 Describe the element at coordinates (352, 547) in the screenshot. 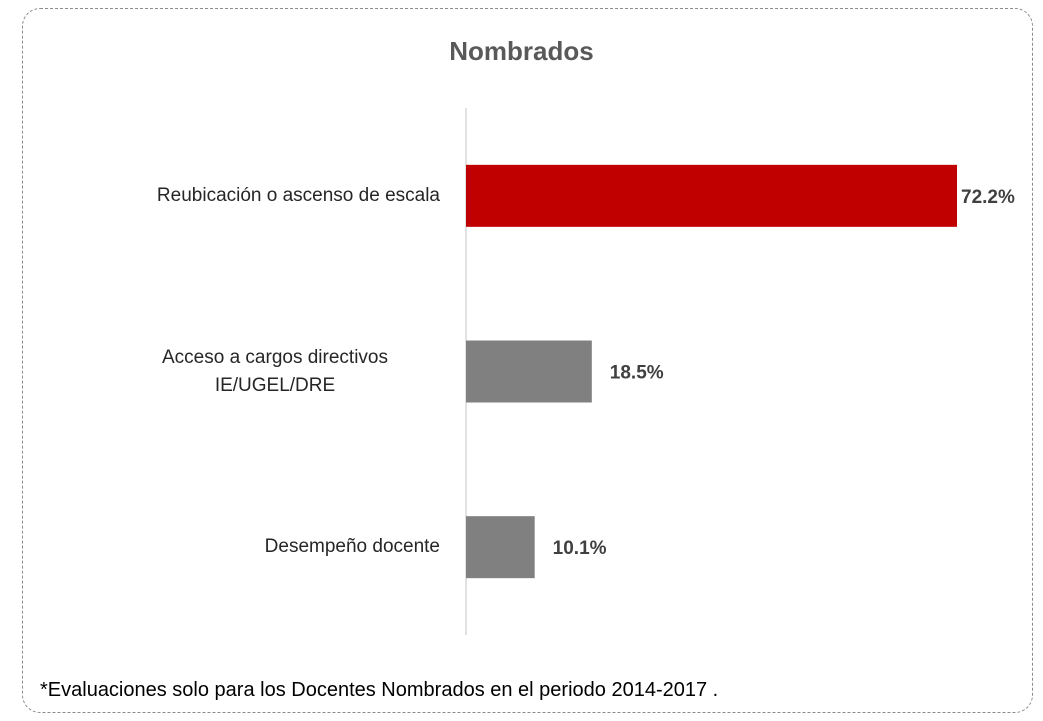

I see `category-text: Desempeño docente` at that location.